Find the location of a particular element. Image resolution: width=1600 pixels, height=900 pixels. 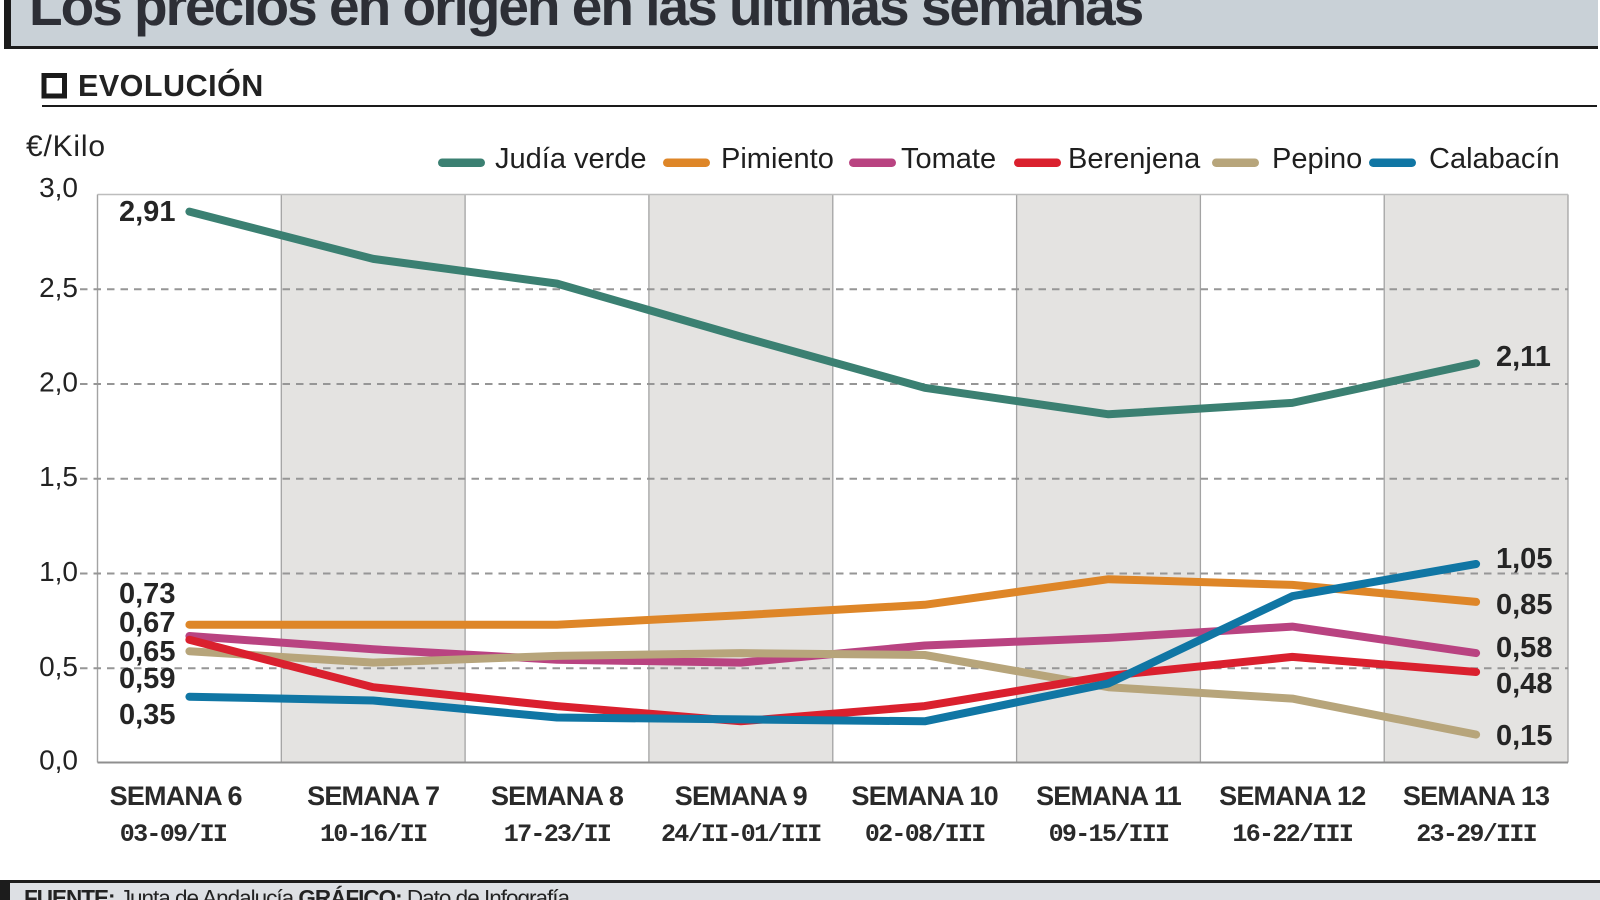

svg-text: 1,5 is located at coordinates (58, 476).